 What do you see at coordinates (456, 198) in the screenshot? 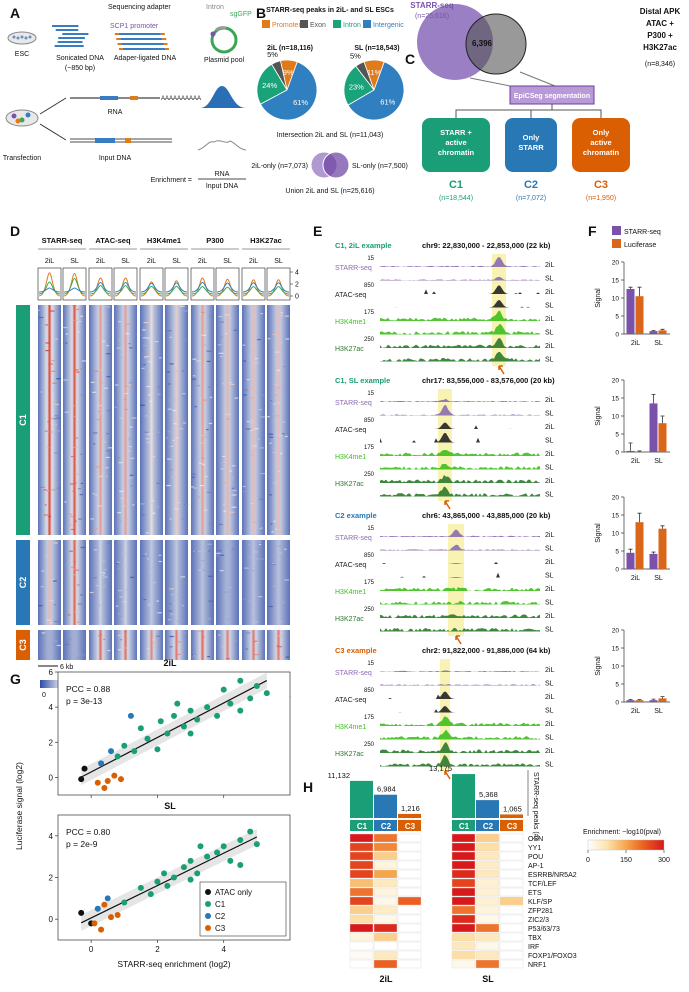
I see `label: (n=18,544)` at bounding box center [456, 198].